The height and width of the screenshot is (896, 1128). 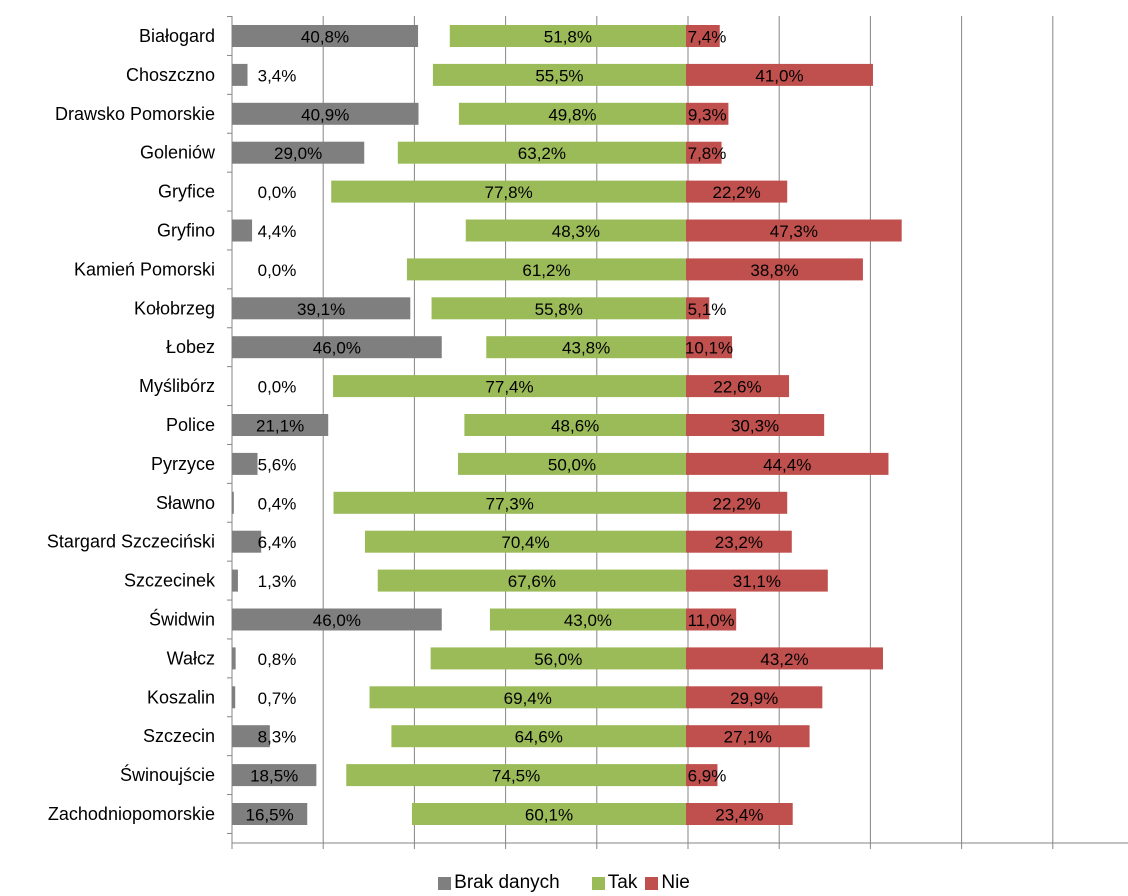 I want to click on data-label-nie: 22,2%, so click(x=737, y=503).